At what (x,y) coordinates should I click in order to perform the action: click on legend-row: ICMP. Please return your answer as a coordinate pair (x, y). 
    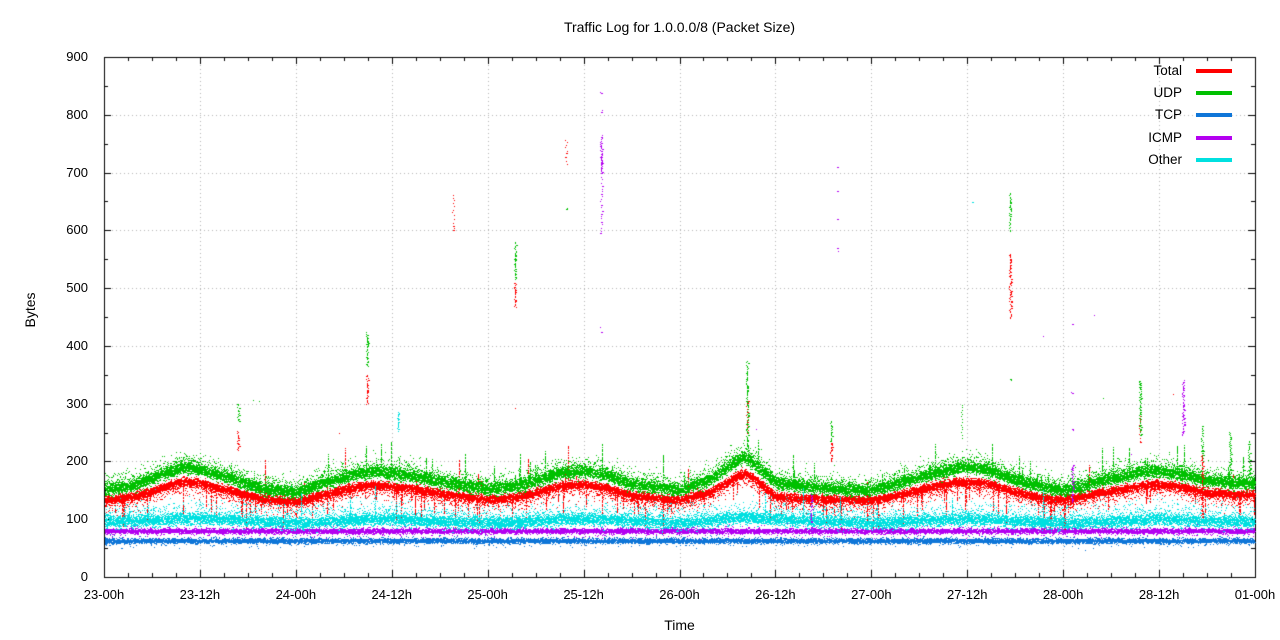
    Looking at the image, I should click on (1190, 138).